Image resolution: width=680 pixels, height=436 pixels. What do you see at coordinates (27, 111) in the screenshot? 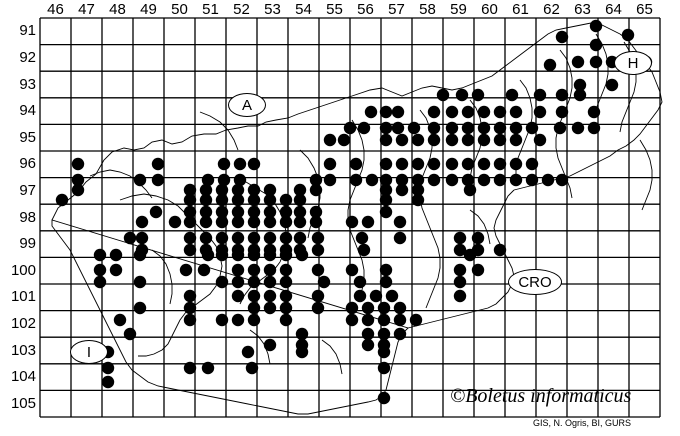
I see `row-label: 94` at bounding box center [27, 111].